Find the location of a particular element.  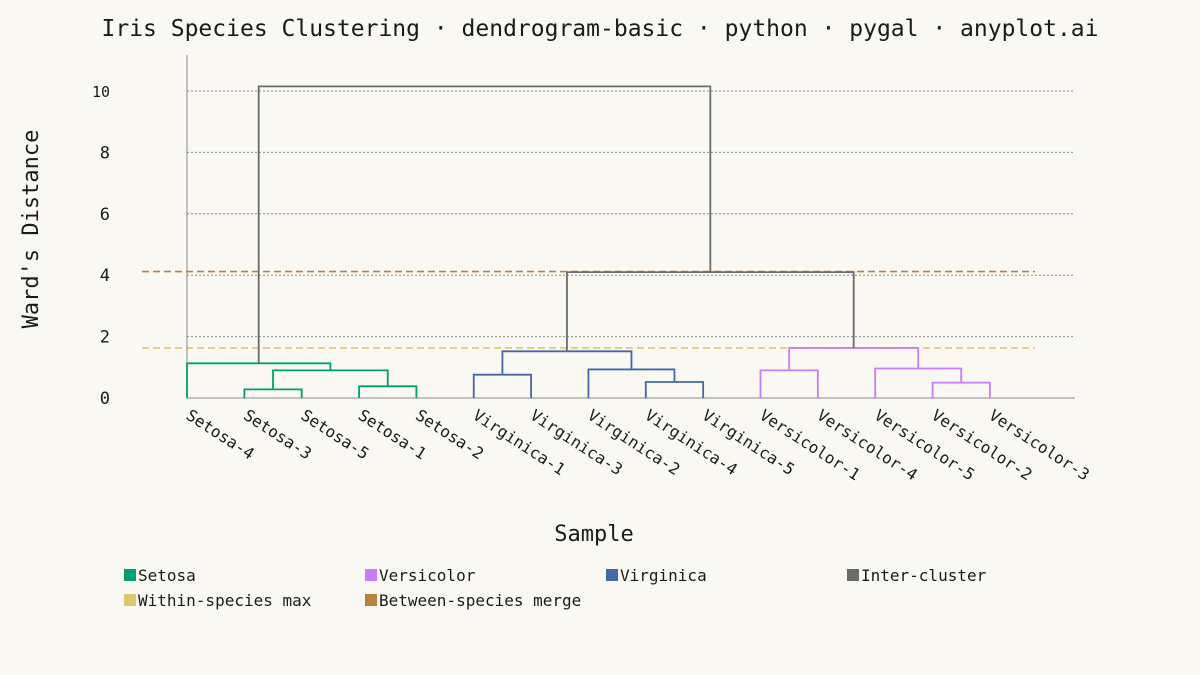

legend-label: Inter-cluster is located at coordinates (924, 575).